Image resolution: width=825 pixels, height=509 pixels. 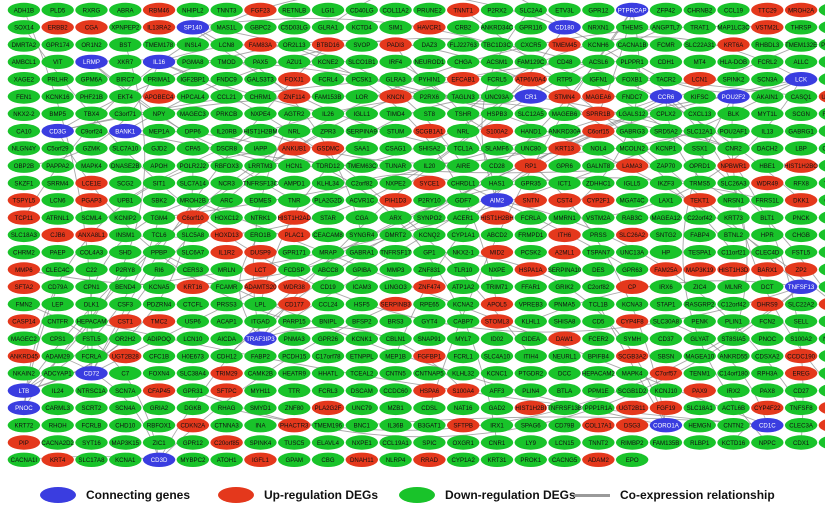 I want to click on gene-node-label: TNFRSF13C, so click(x=261, y=183).